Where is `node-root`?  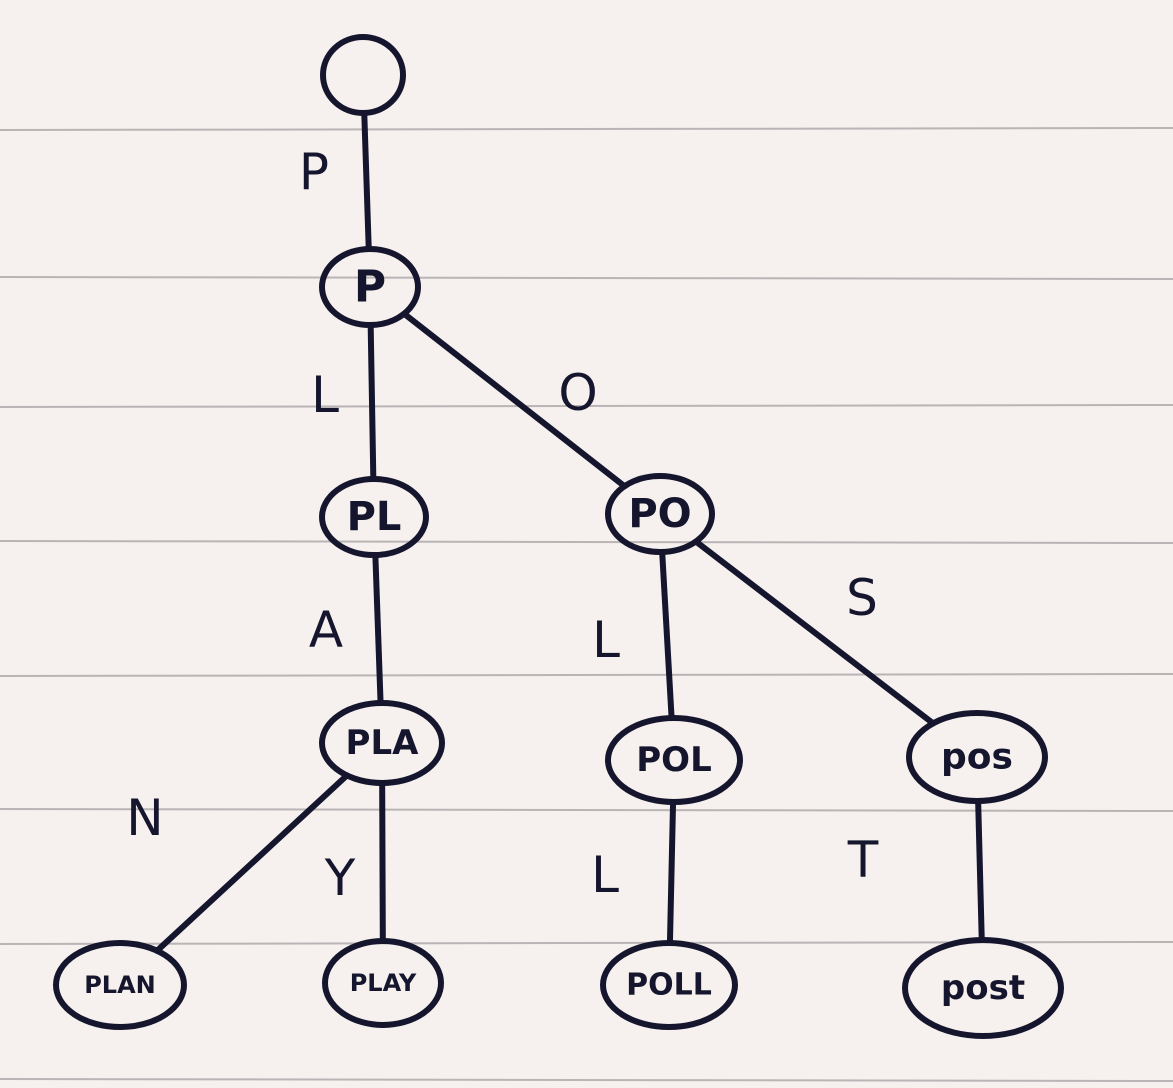
node-root is located at coordinates (363, 75).